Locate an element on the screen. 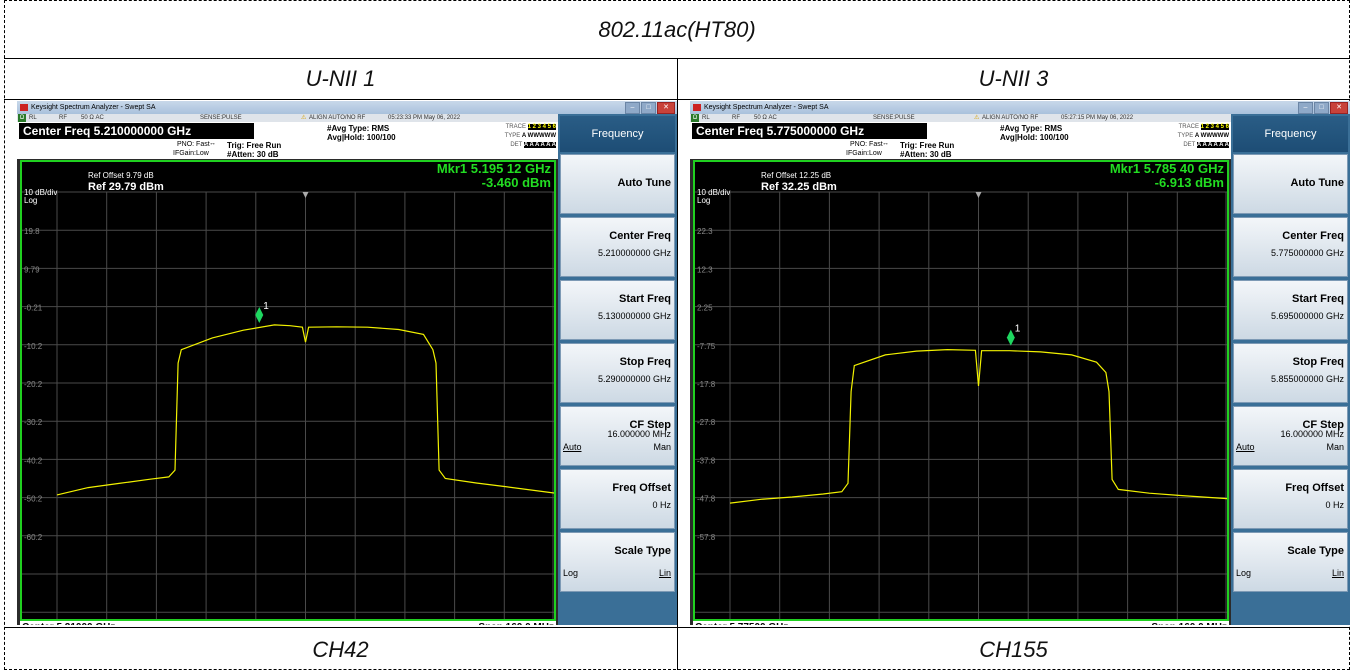 The height and width of the screenshot is (670, 1354). y-tick-label: -10.2 is located at coordinates (33, 346).